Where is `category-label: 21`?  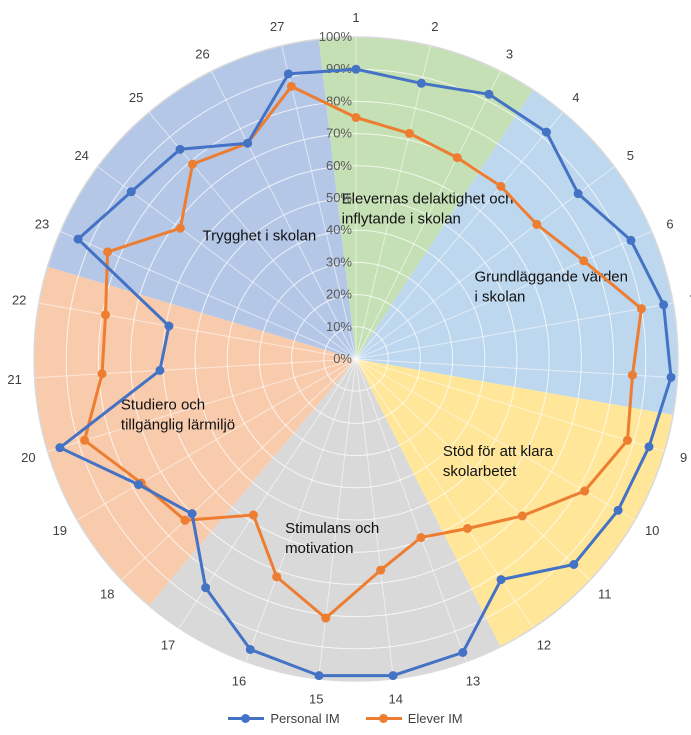 category-label: 21 is located at coordinates (14, 379).